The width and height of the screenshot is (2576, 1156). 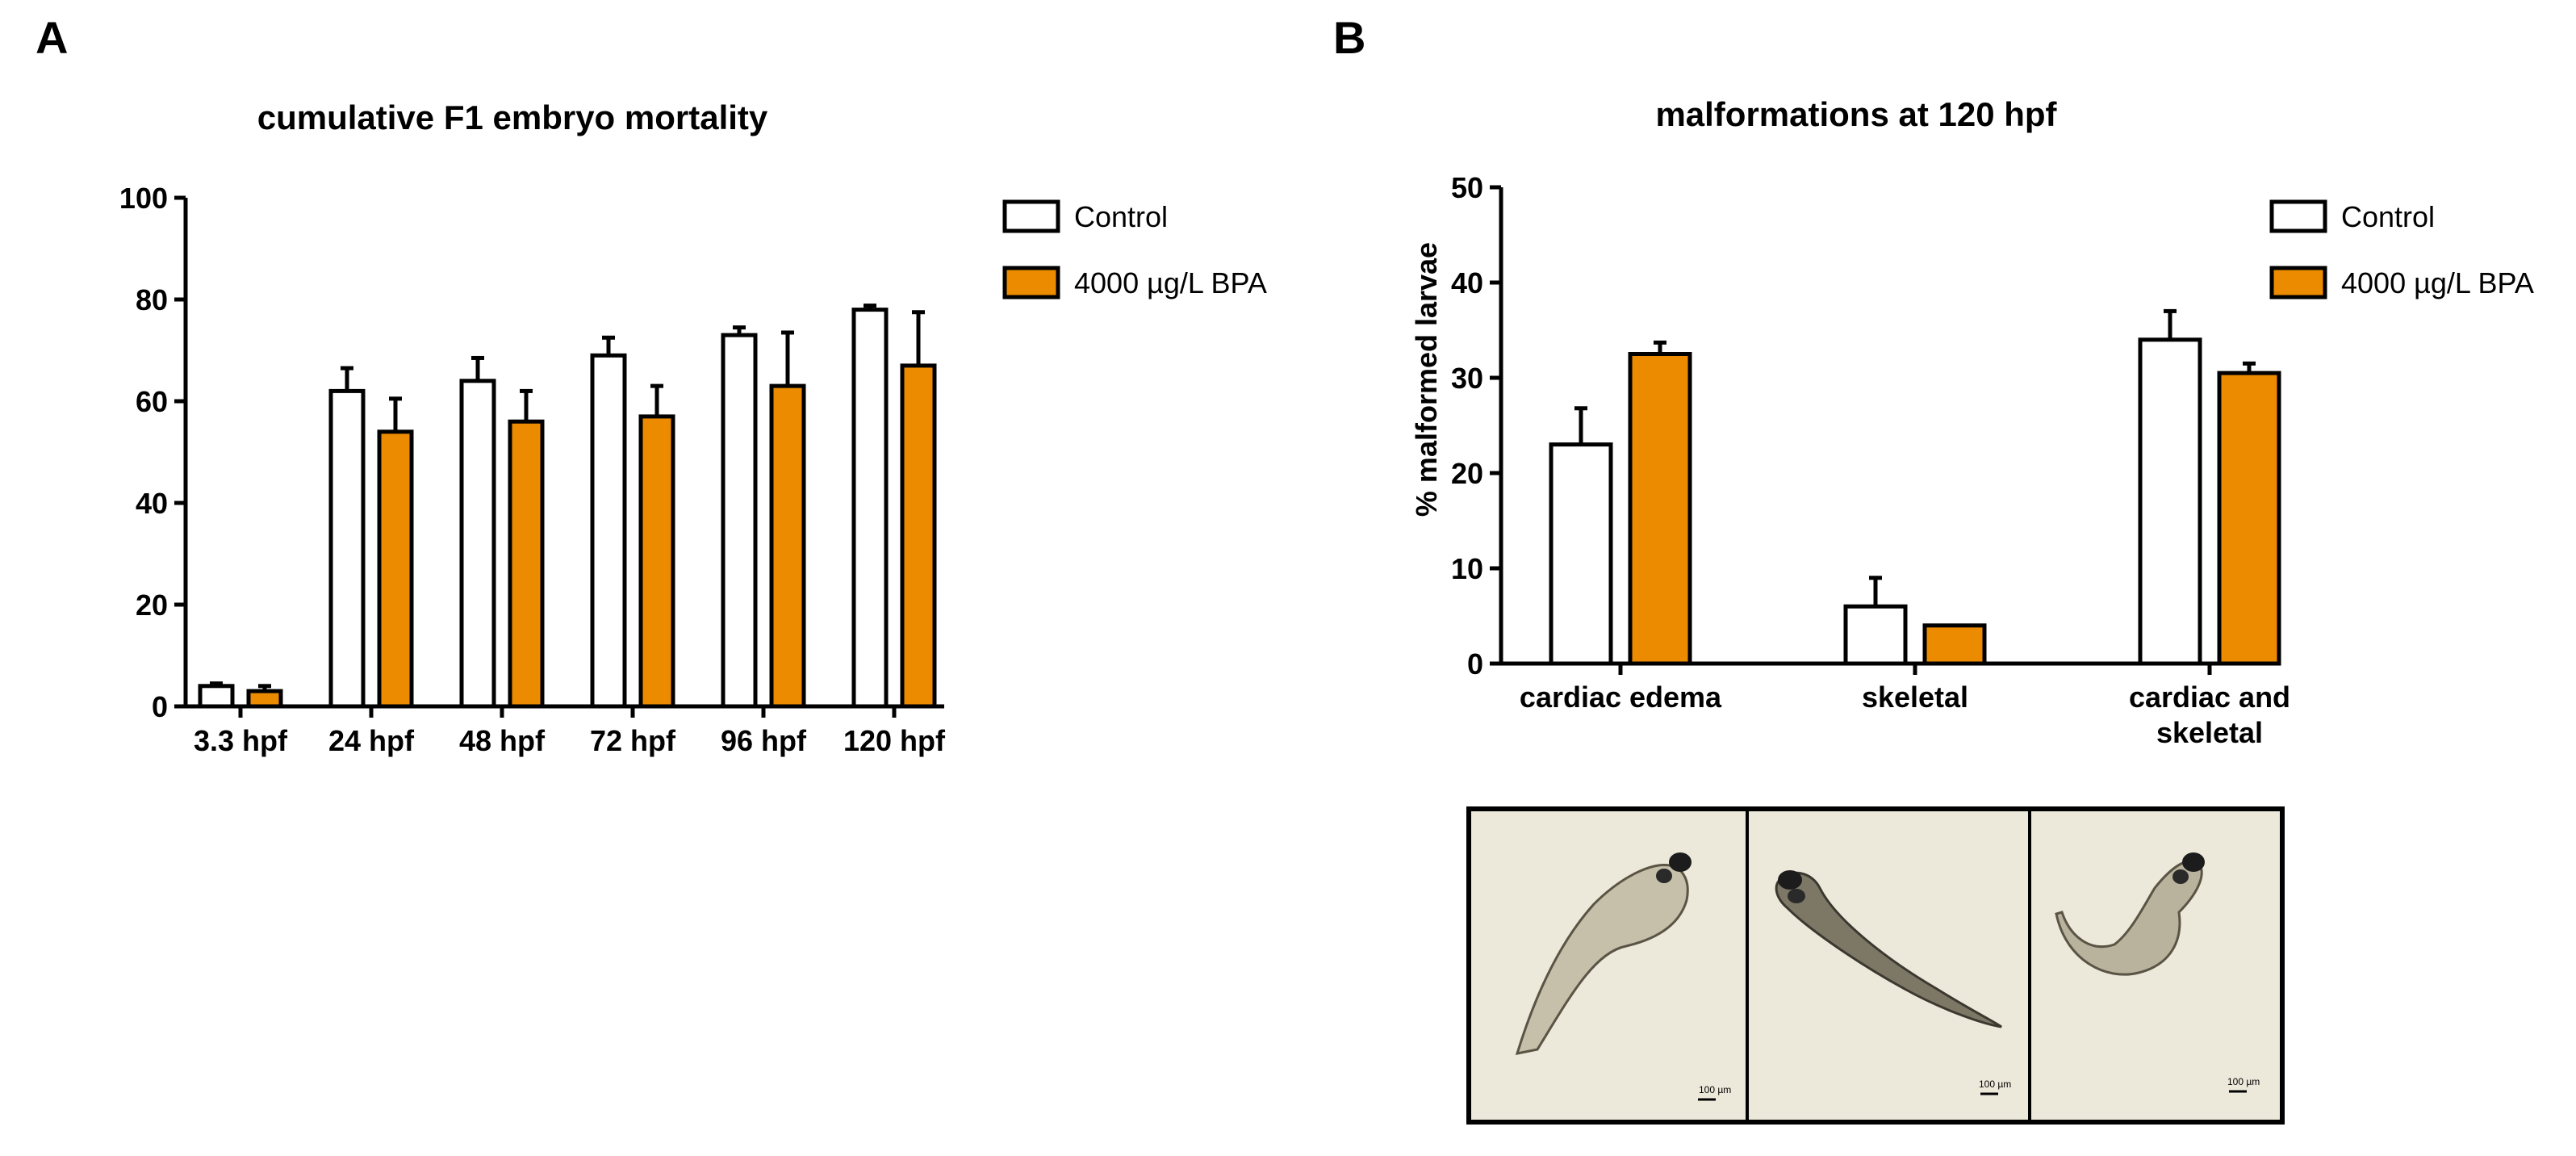 What do you see at coordinates (502, 740) in the screenshot?
I see `x-category-label: 48 hpf` at bounding box center [502, 740].